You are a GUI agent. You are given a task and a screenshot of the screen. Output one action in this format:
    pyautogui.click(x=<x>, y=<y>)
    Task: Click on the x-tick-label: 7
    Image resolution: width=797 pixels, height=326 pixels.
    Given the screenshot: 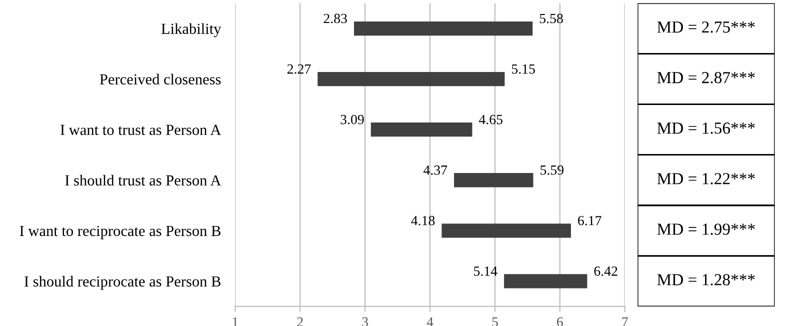 What is the action you would take?
    pyautogui.click(x=625, y=321)
    